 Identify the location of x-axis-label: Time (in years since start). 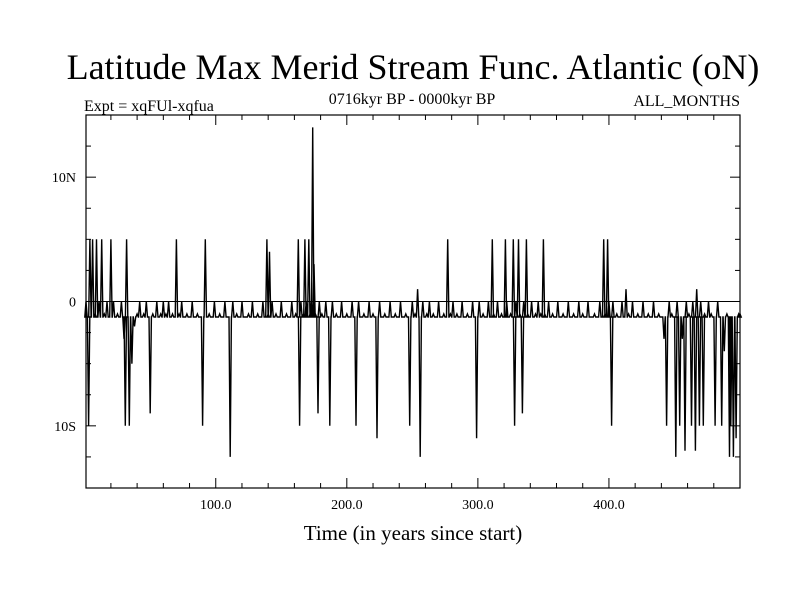
(413, 533).